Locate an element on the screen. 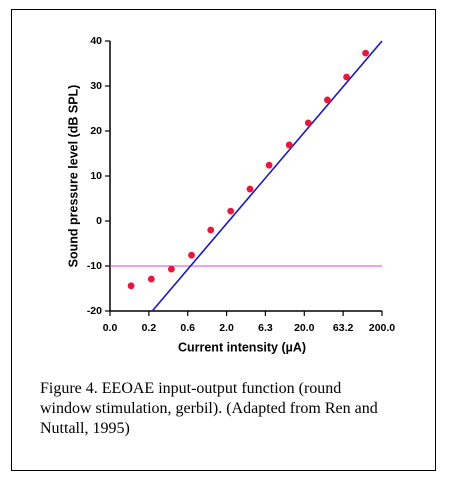 Image resolution: width=450 pixels, height=485 pixels. y-tick-label: 30 is located at coordinates (96, 86).